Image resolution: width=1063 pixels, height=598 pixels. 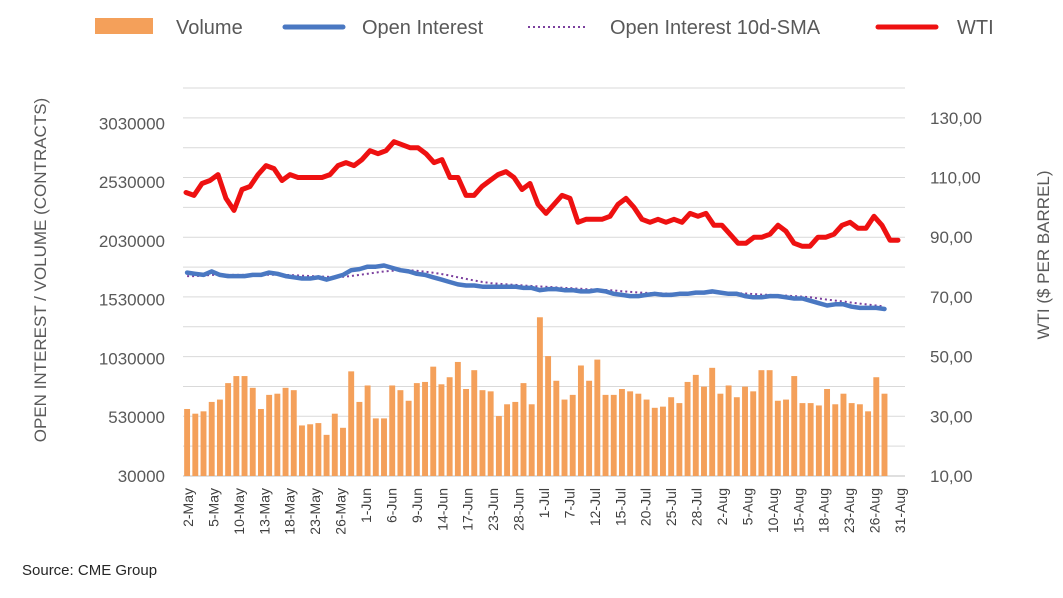 What do you see at coordinates (975, 28) in the screenshot?
I see `legend-label: WTI` at bounding box center [975, 28].